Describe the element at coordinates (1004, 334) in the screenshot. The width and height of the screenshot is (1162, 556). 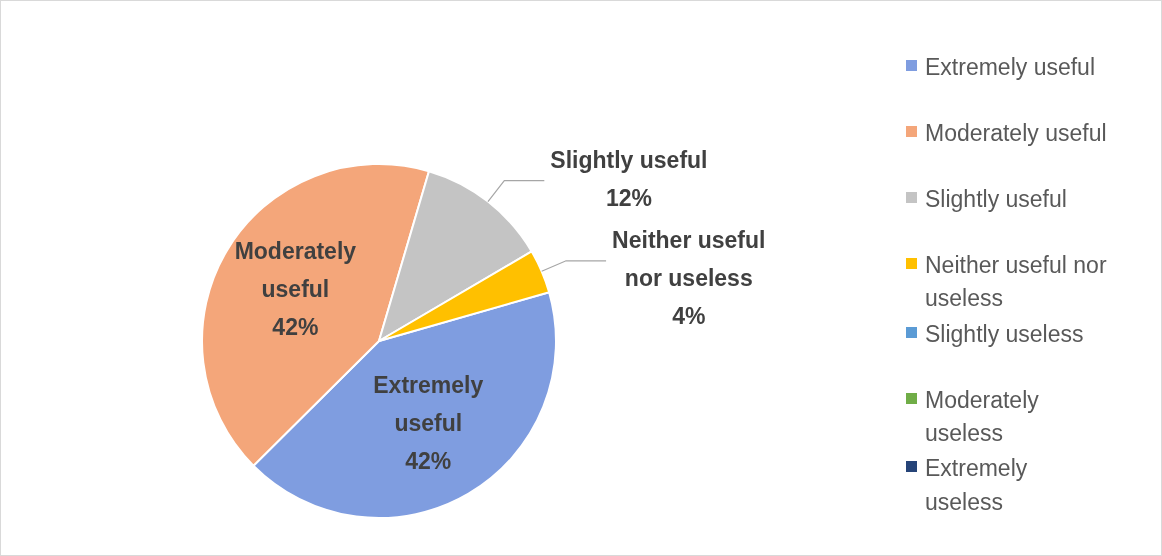
I see `legend-label: Slightly useless` at that location.